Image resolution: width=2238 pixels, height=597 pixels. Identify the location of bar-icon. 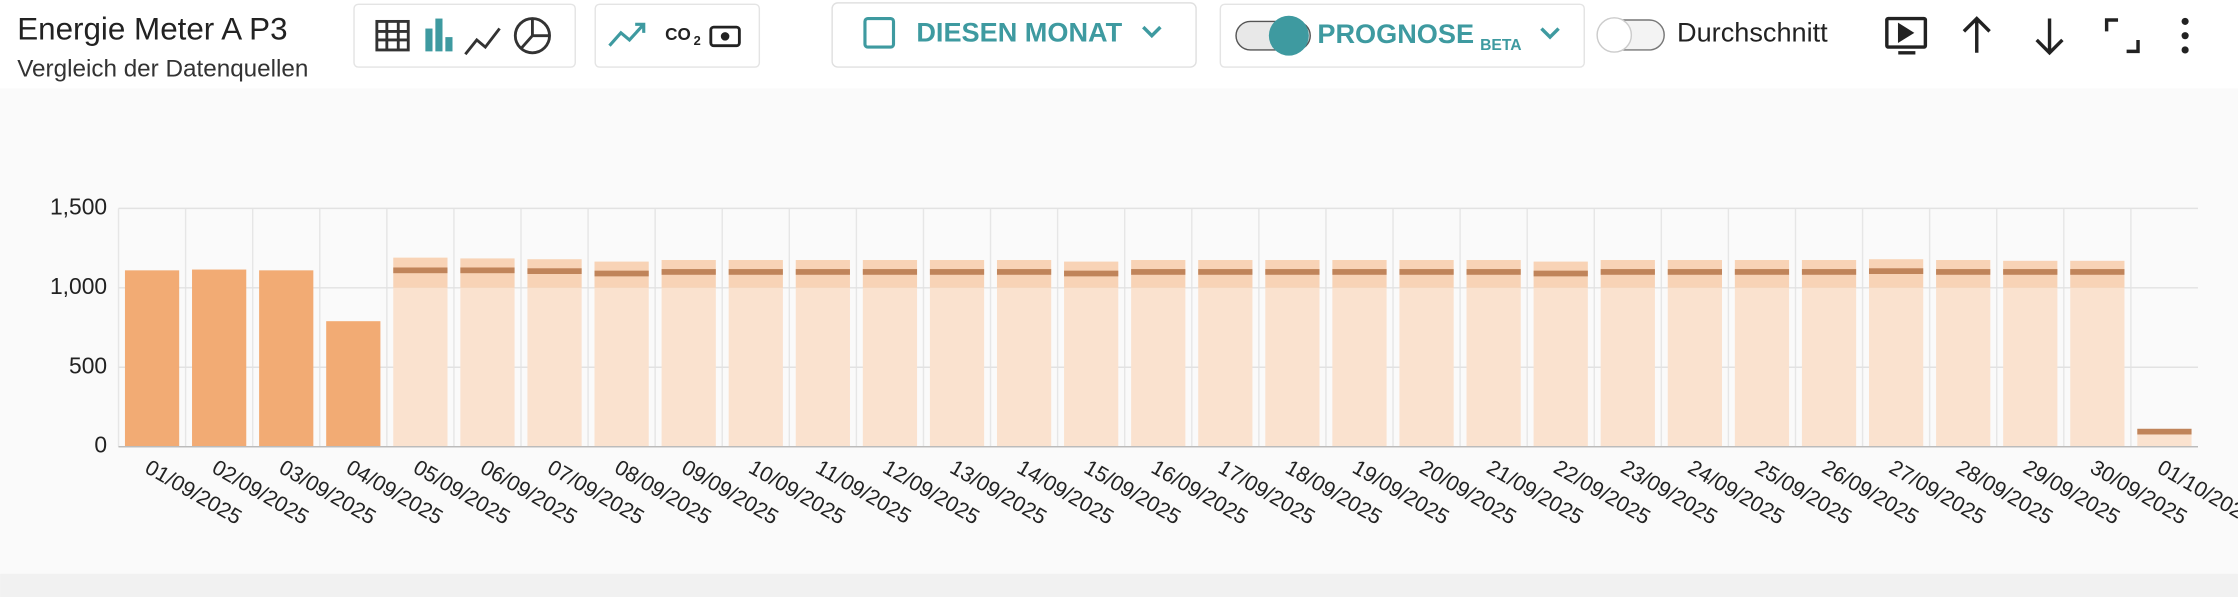
(439, 35).